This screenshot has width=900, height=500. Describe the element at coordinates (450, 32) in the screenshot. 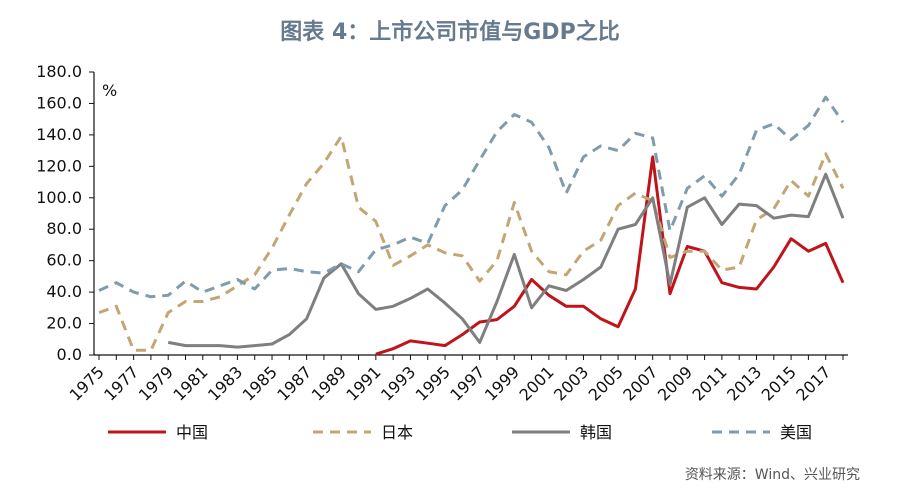

I see `chart-title: 图表 4：上市公司市值与GDP之比` at that location.